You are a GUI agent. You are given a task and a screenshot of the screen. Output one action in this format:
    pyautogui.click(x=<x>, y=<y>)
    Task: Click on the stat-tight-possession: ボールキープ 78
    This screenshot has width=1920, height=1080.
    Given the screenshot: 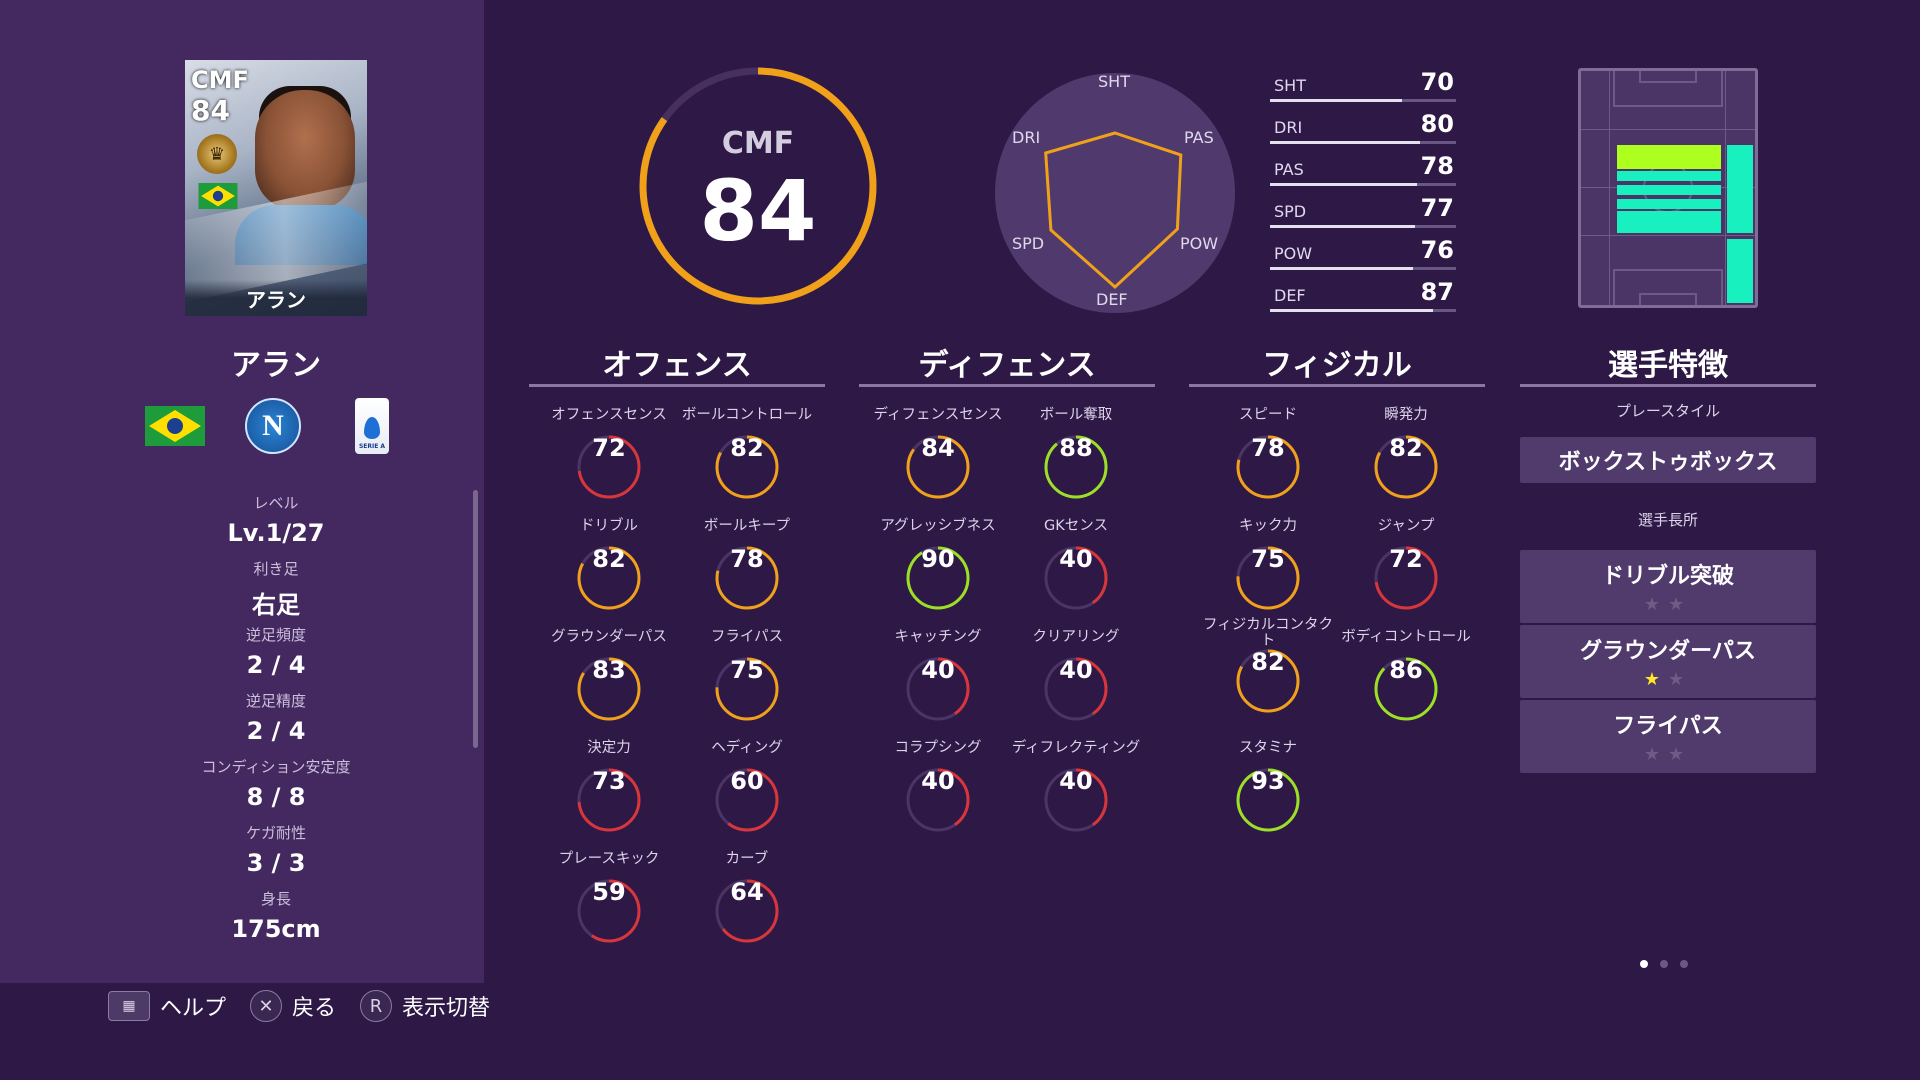 What is the action you would take?
    pyautogui.click(x=747, y=564)
    